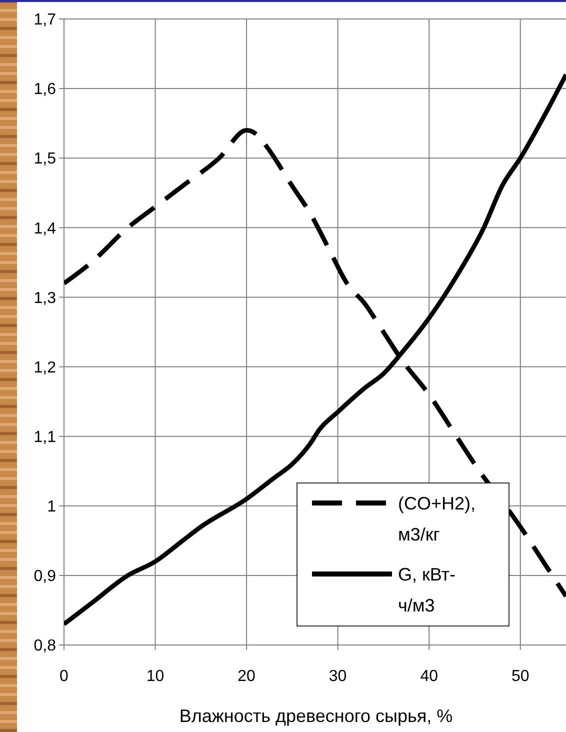  Describe the element at coordinates (45, 89) in the screenshot. I see `y-tick-label: 1,6` at that location.